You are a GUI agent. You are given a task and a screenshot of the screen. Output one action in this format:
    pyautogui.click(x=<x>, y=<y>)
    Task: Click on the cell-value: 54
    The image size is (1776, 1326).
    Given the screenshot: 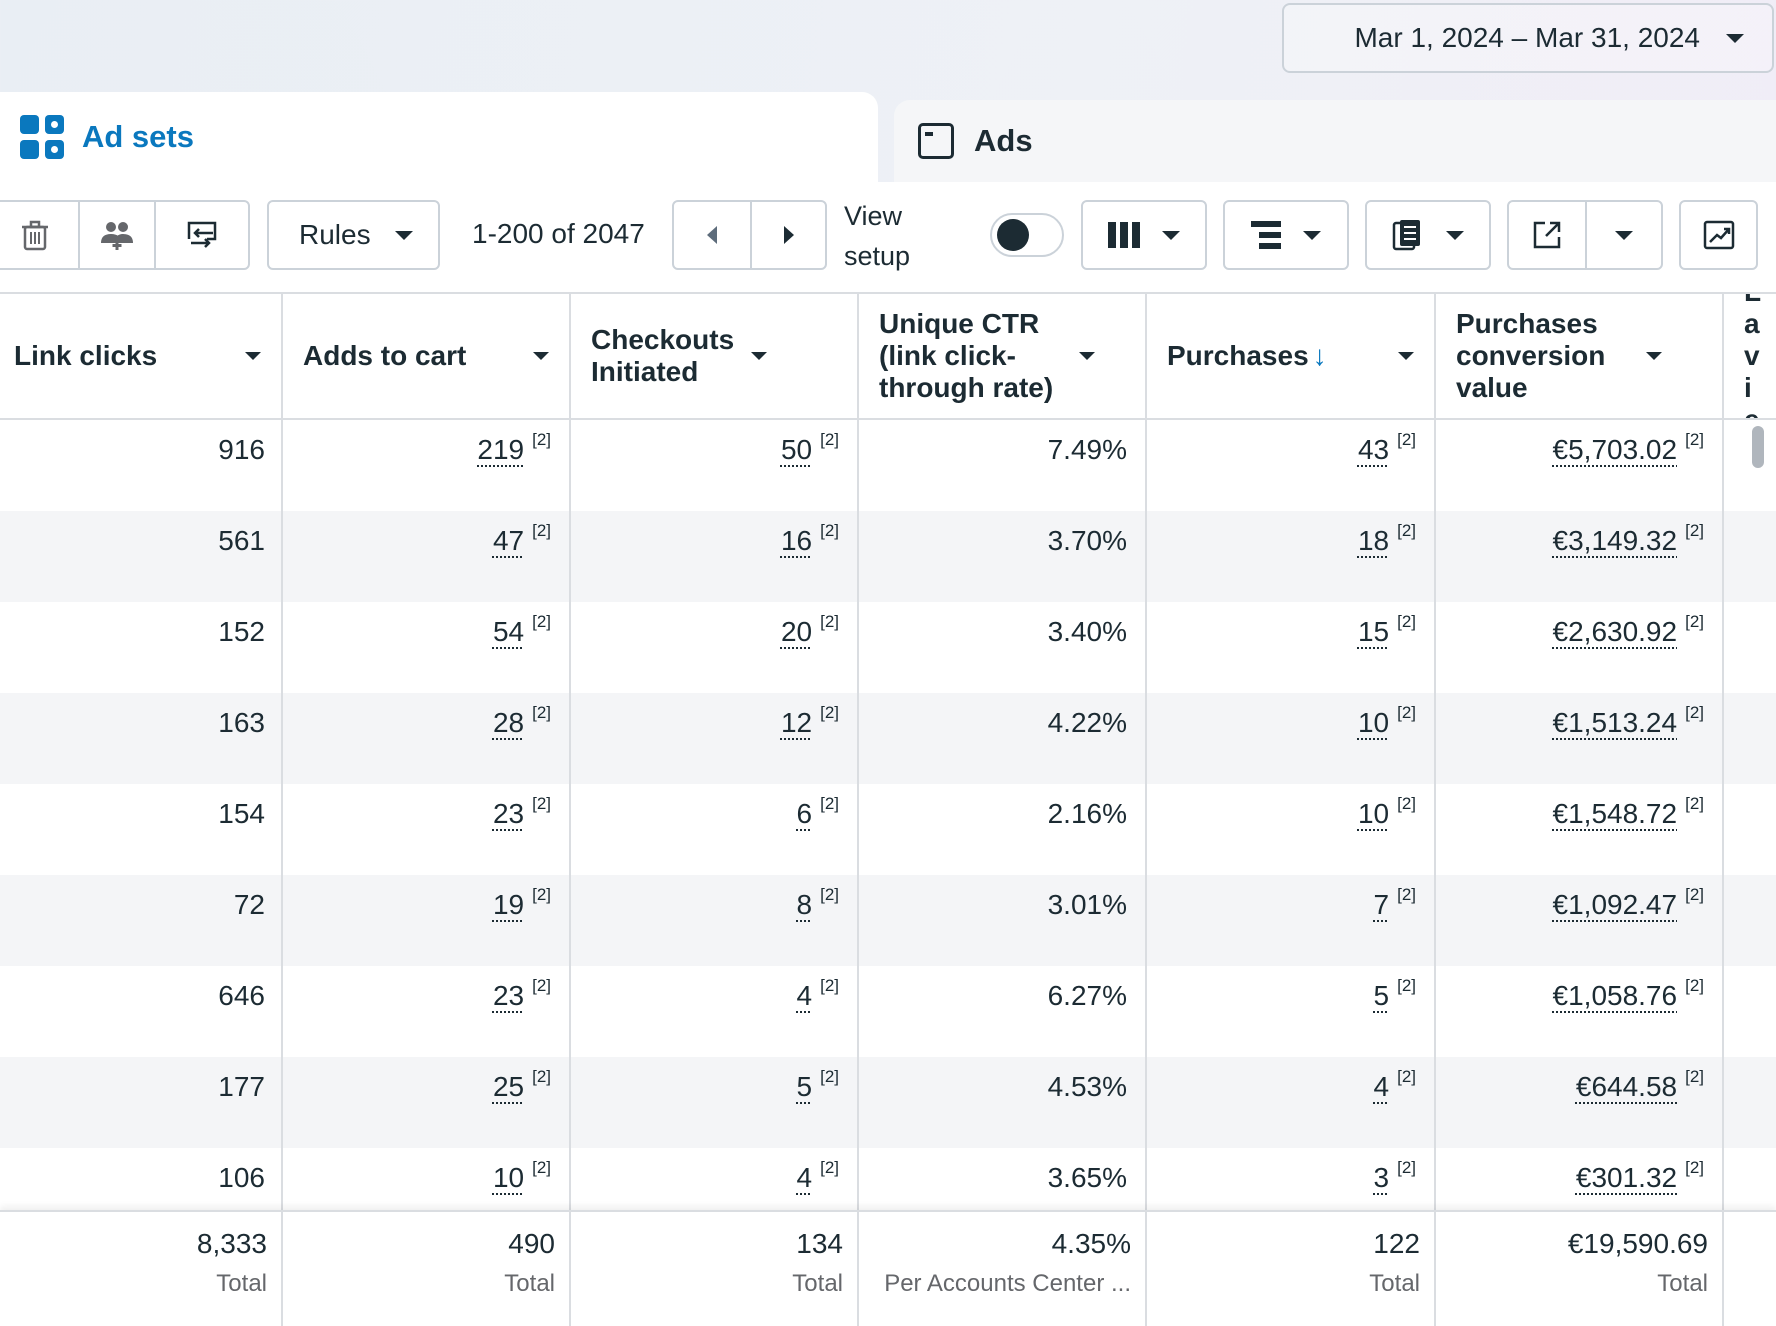 What is the action you would take?
    pyautogui.click(x=508, y=631)
    